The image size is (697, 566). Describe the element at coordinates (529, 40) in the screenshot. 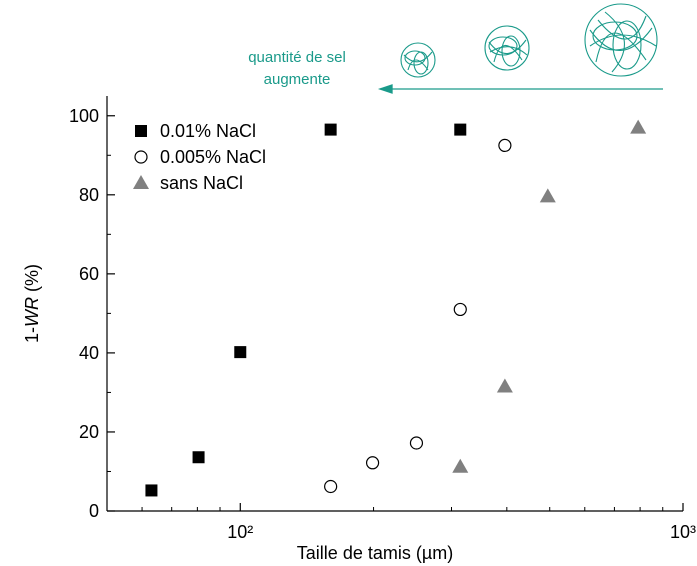

I see `polymer-coils` at that location.